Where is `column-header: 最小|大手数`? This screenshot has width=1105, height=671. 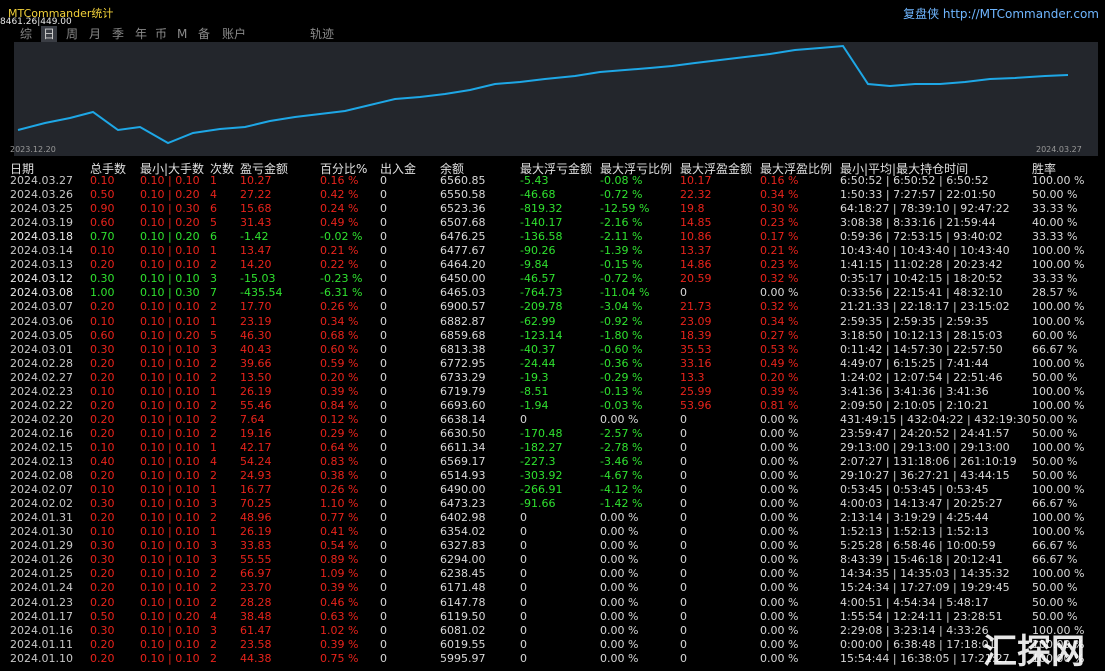
column-header: 最小|大手数 is located at coordinates (172, 169).